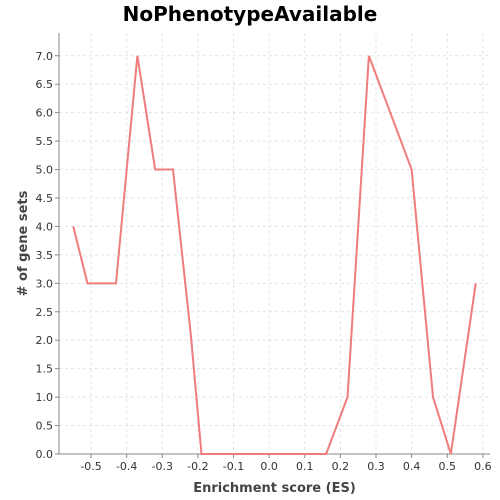  Describe the element at coordinates (45, 312) in the screenshot. I see `y-tick-label: 2.5` at that location.